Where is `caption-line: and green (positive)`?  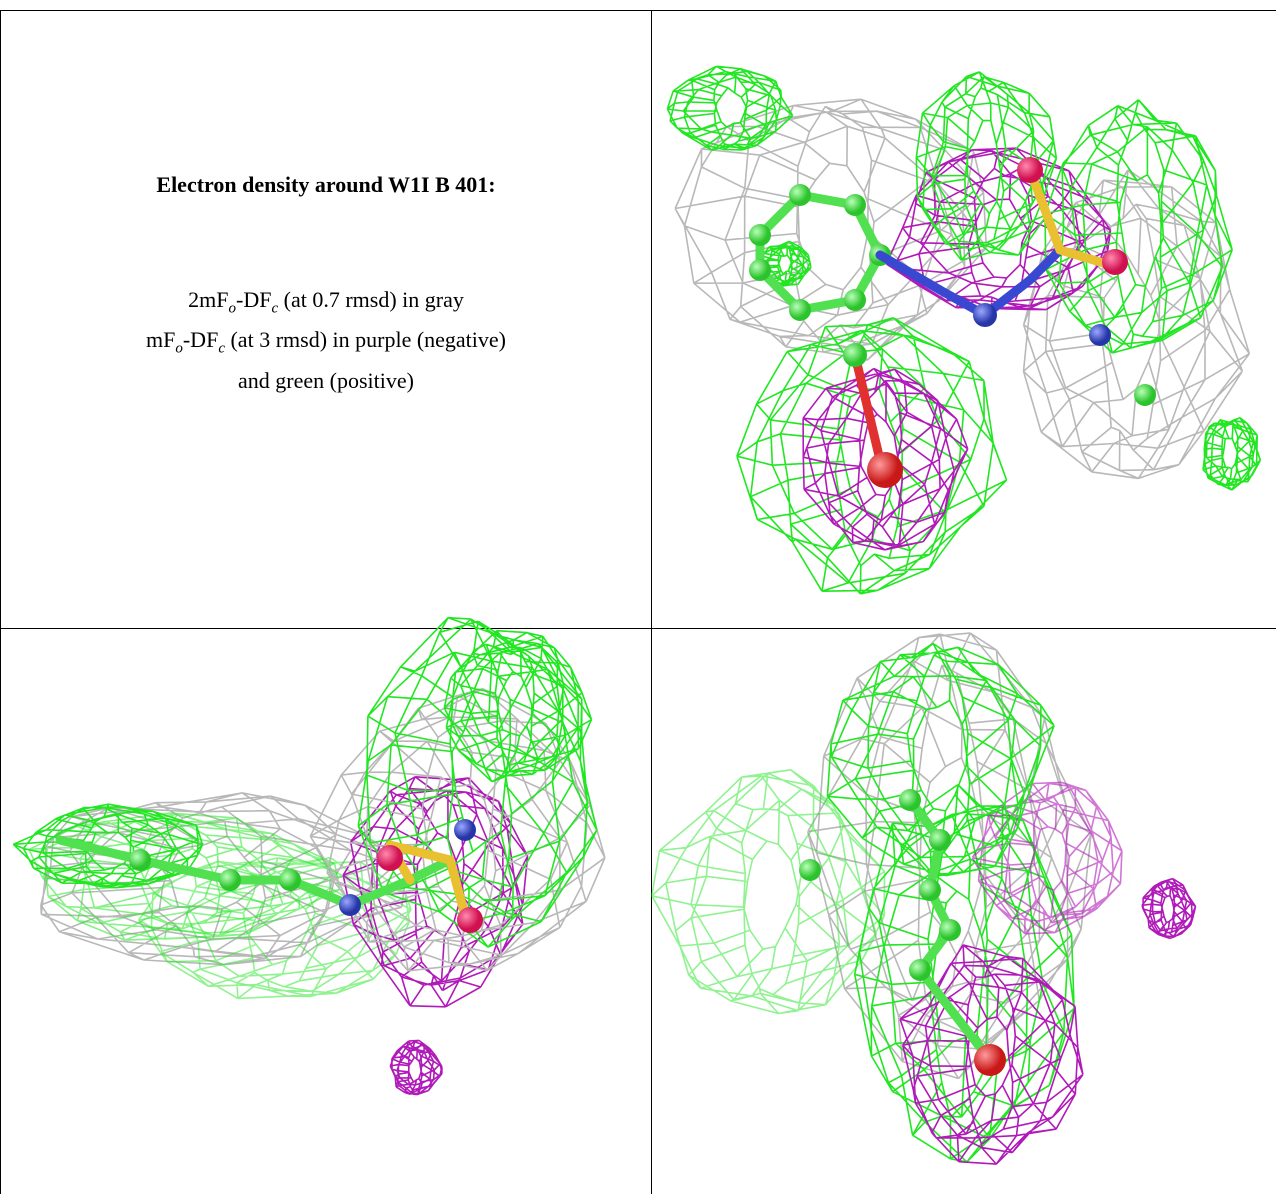
caption-line: and green (positive) is located at coordinates (326, 380).